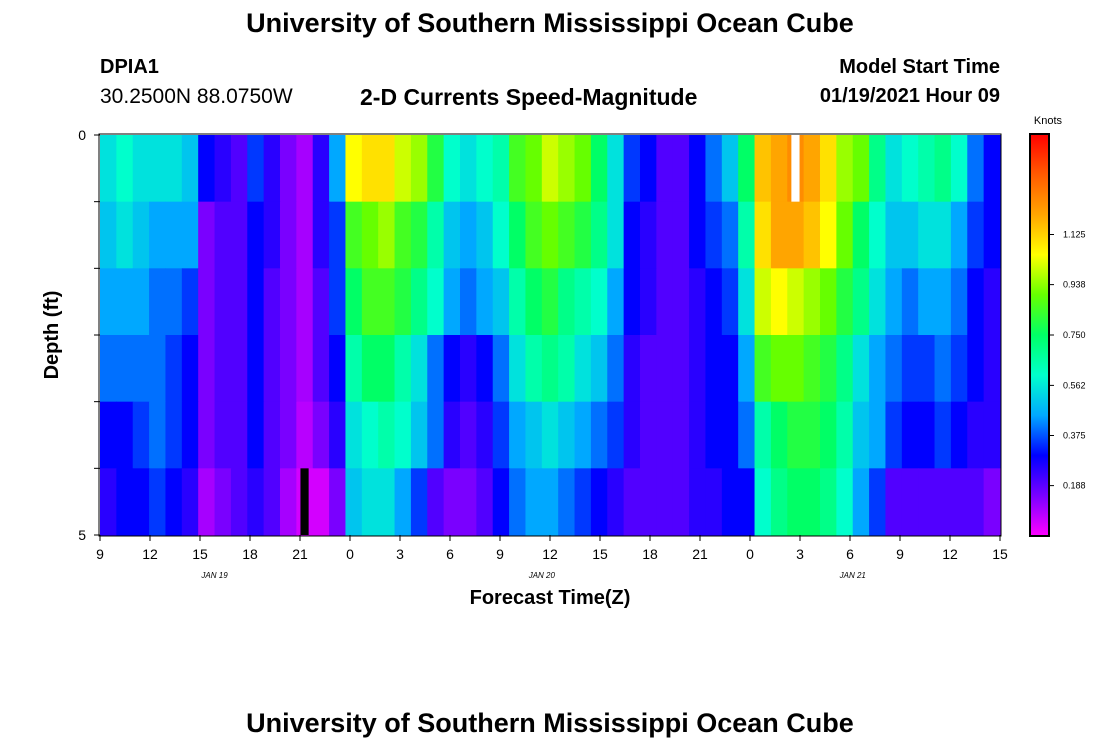  Describe the element at coordinates (52, 335) in the screenshot. I see `y-axis-title: Depth (ft)` at that location.